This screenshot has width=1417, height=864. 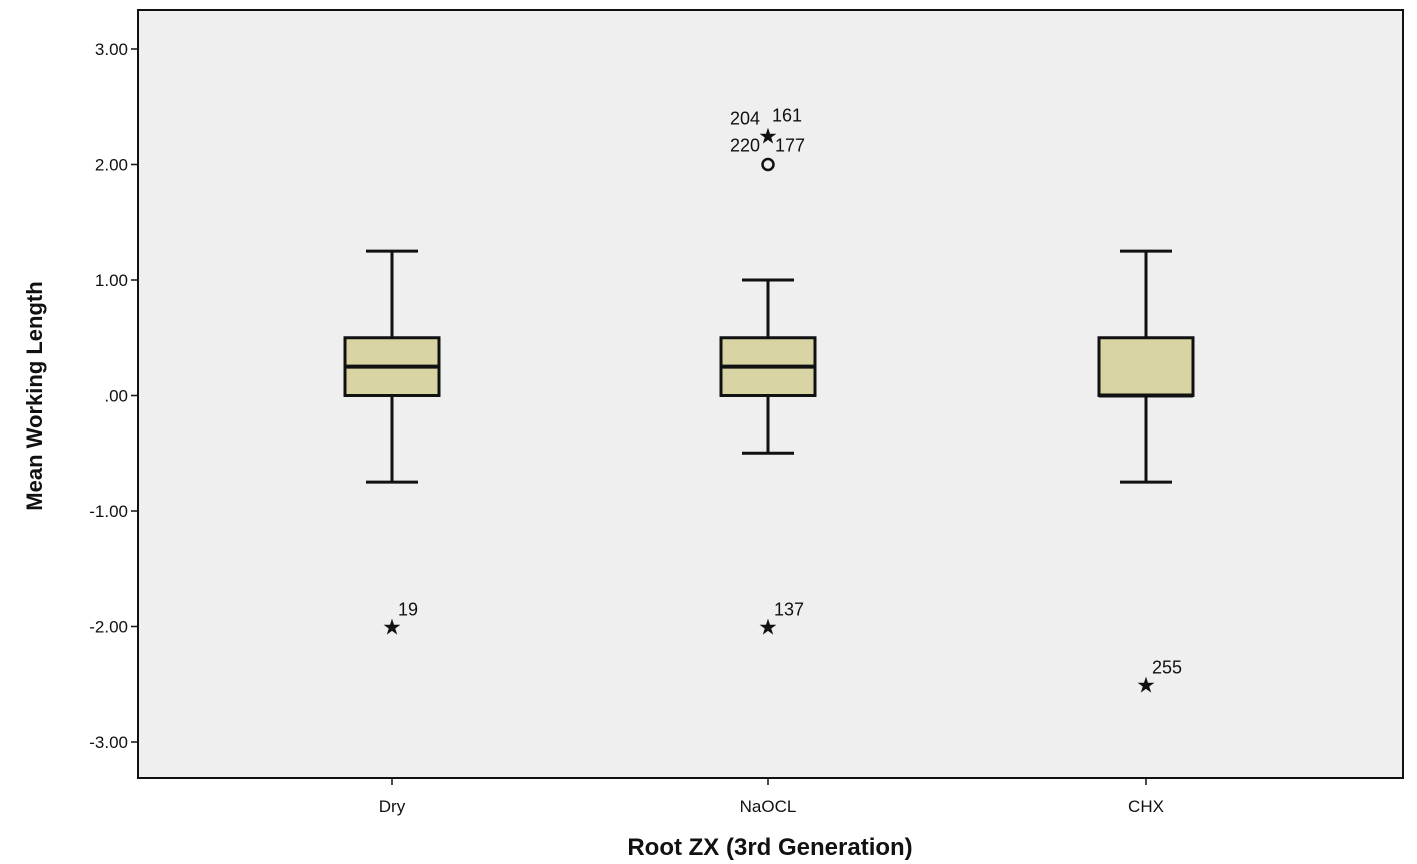 What do you see at coordinates (768, 806) in the screenshot?
I see `x-tick-label: NaOCL` at bounding box center [768, 806].